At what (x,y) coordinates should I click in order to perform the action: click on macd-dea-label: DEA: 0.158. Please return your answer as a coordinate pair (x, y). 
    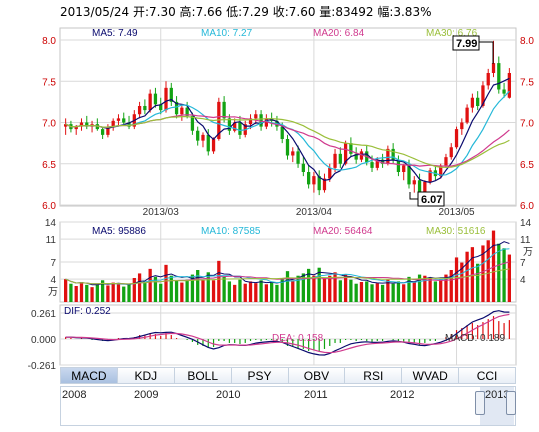
    Looking at the image, I should click on (298, 338).